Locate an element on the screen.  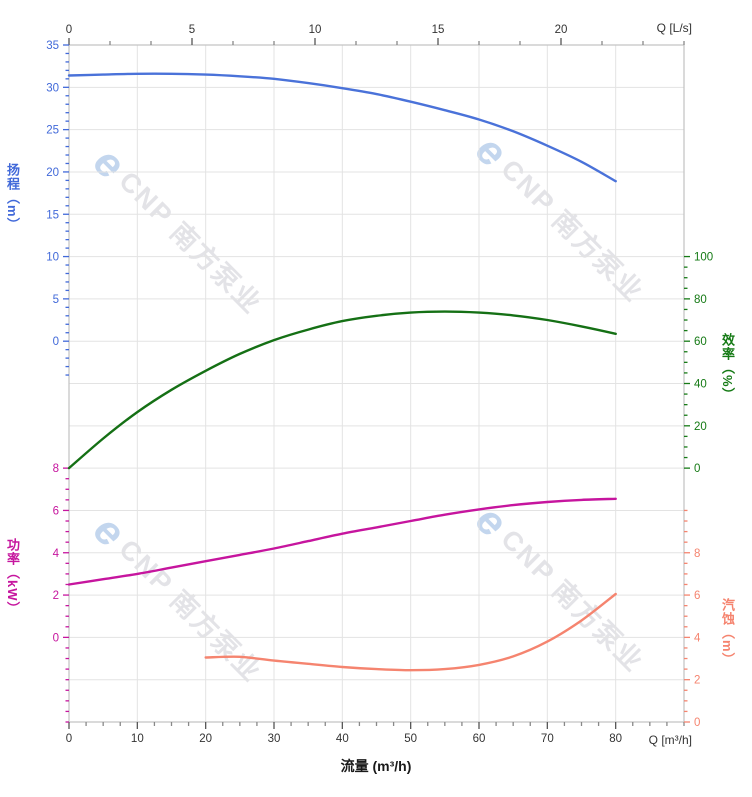
bottom-axis-tick-label: 10 is located at coordinates (137, 739).